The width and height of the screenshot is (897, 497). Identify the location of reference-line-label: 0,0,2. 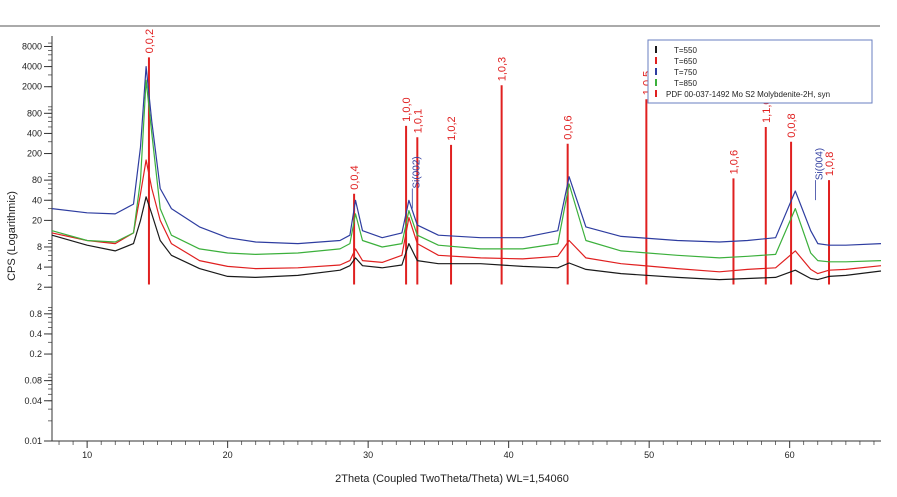
(150, 41).